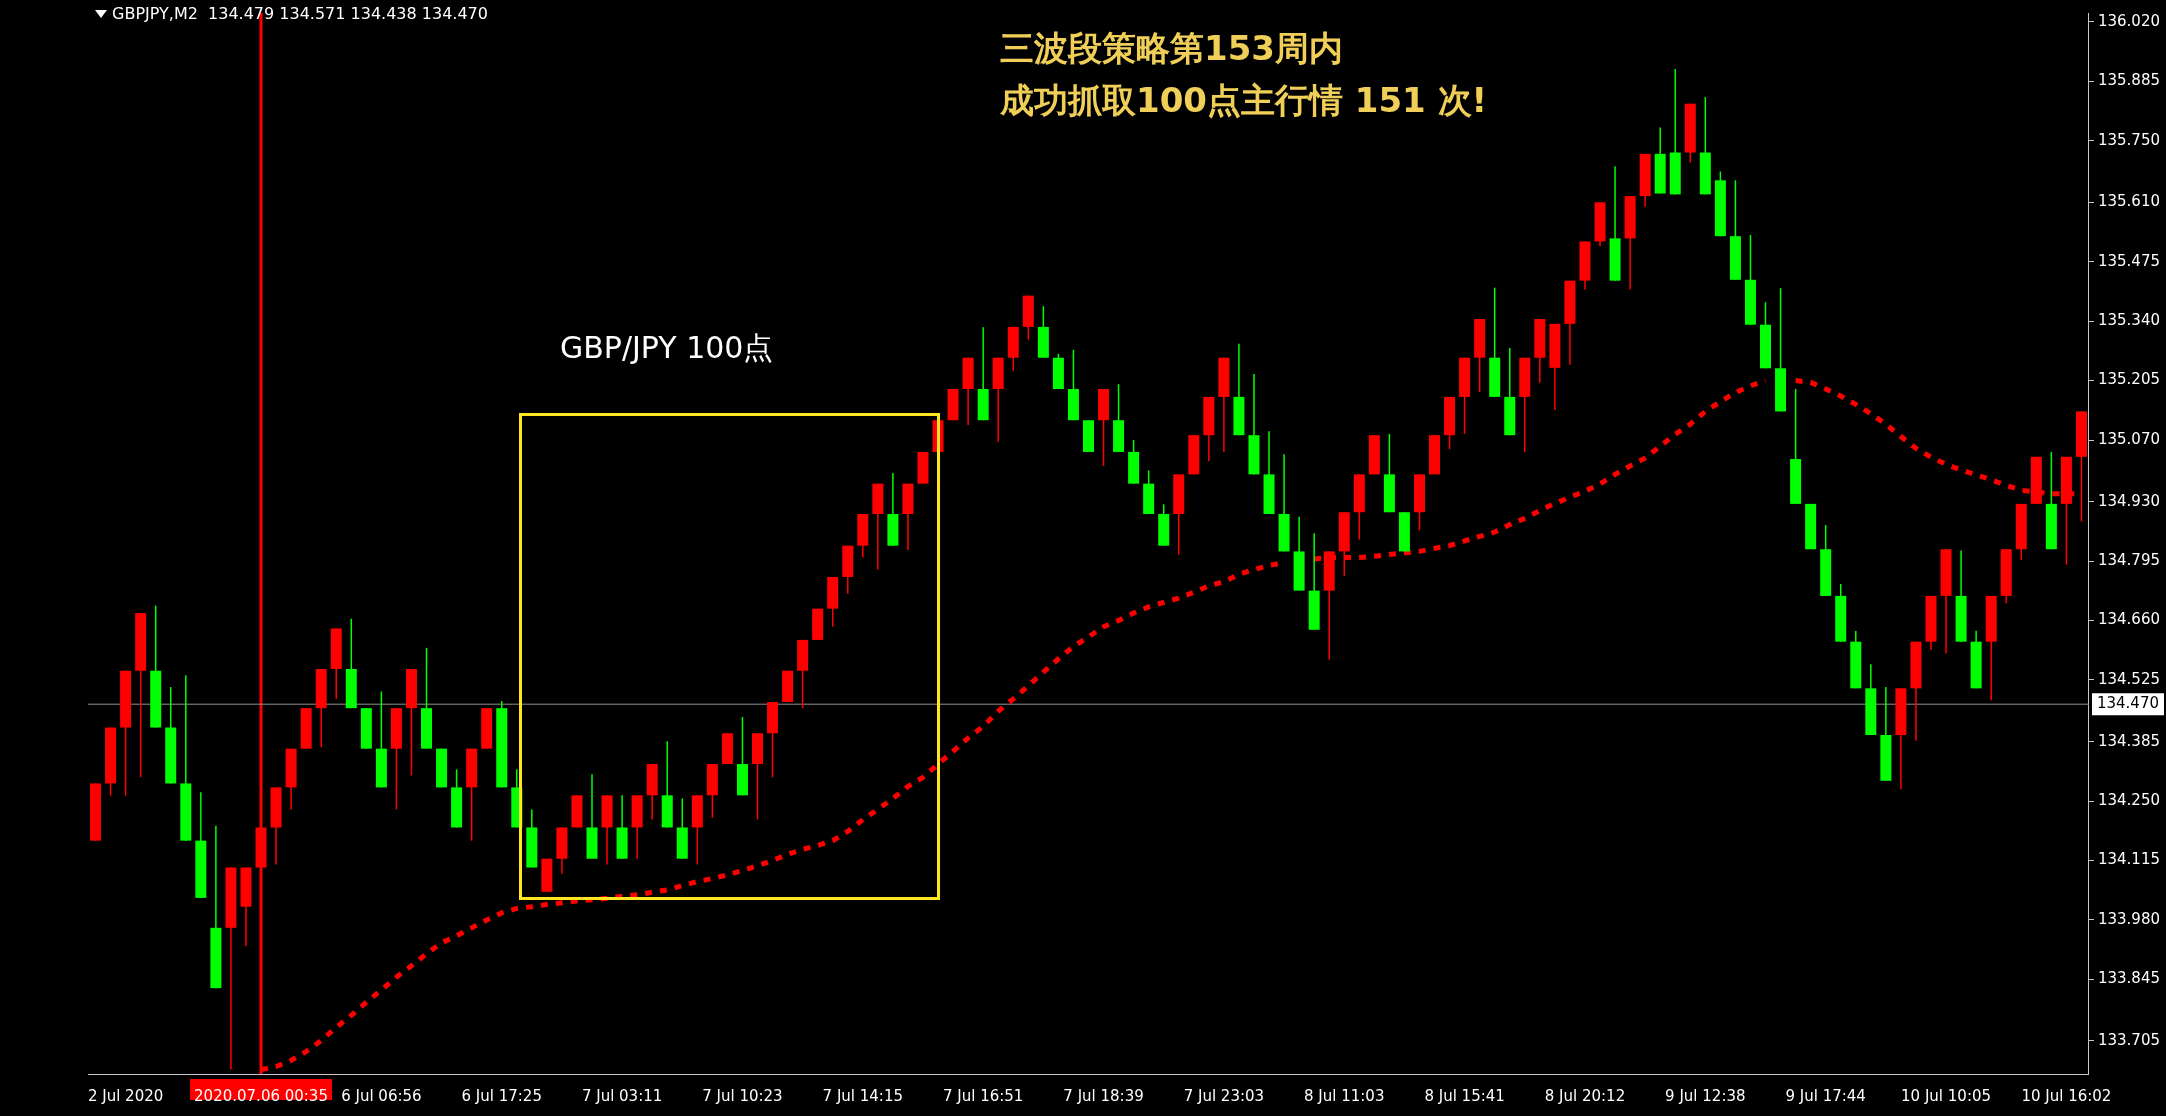  What do you see at coordinates (1946, 1095) in the screenshot?
I see `x-tick-label: 10 Jul 10:05` at bounding box center [1946, 1095].